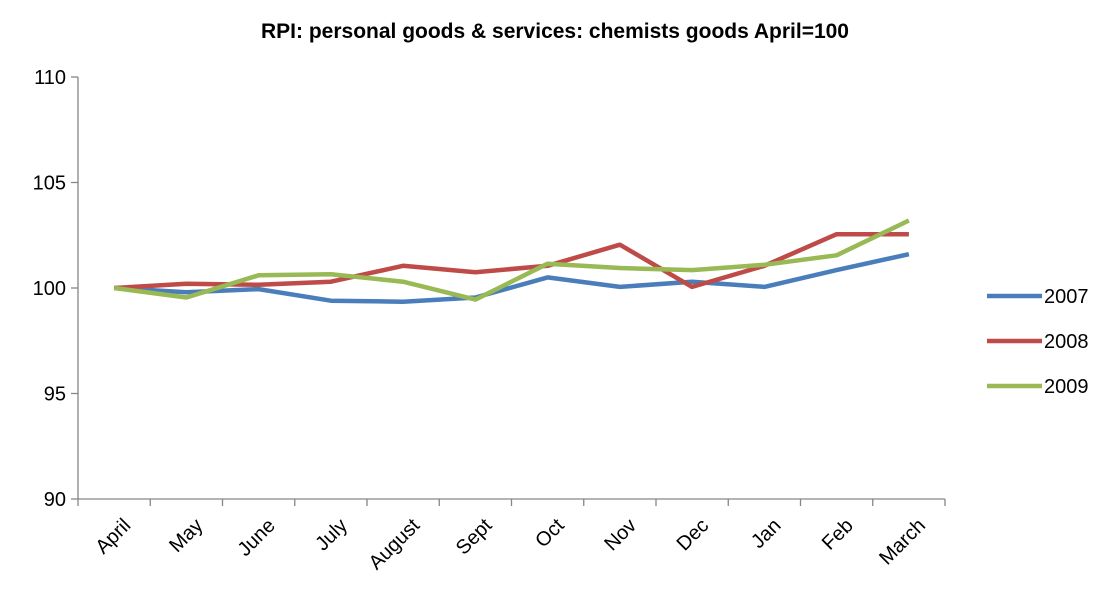  Describe the element at coordinates (49, 184) in the screenshot. I see `y-tick-label: 105` at that location.